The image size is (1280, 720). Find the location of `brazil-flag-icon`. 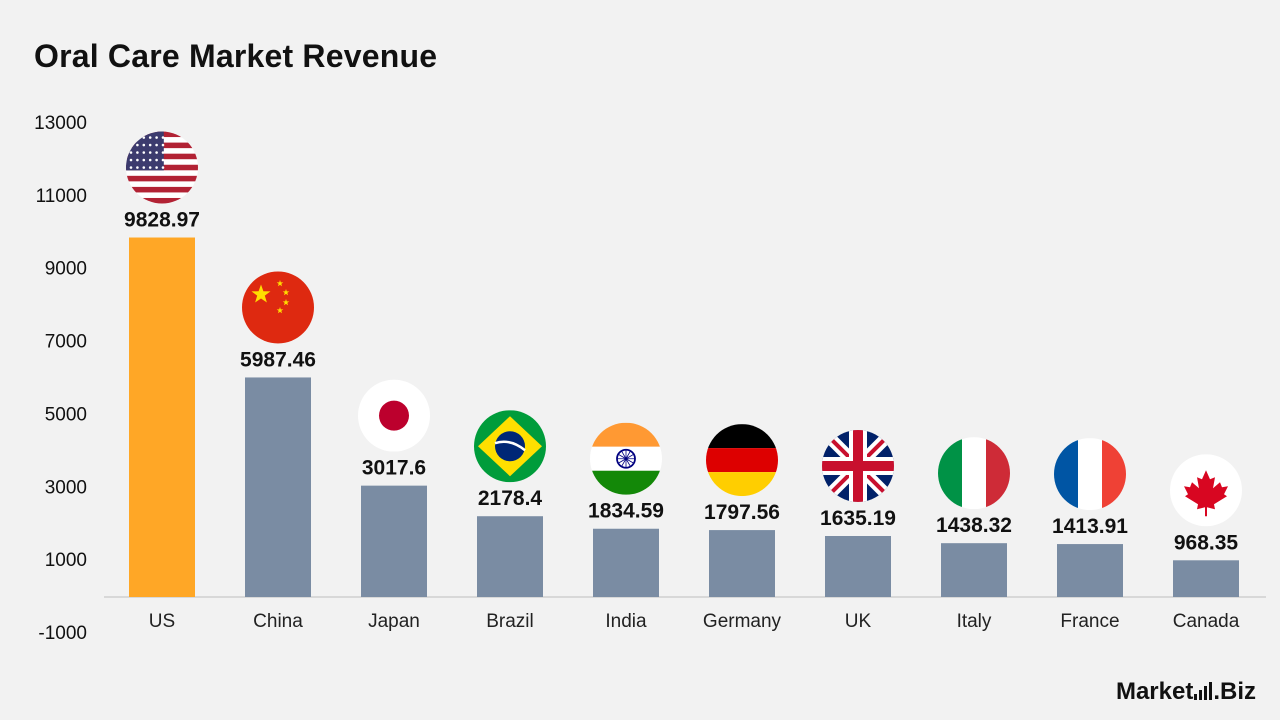

brazil-flag-icon is located at coordinates (510, 446).